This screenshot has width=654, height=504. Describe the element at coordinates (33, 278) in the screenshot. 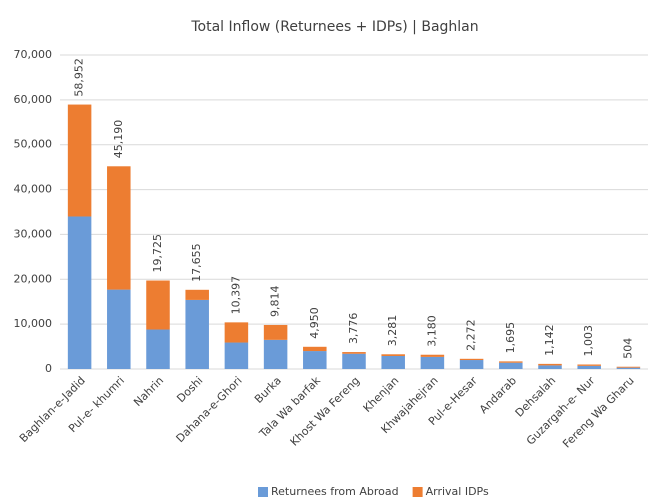

I see `y-tick-label: 20,000` at that location.